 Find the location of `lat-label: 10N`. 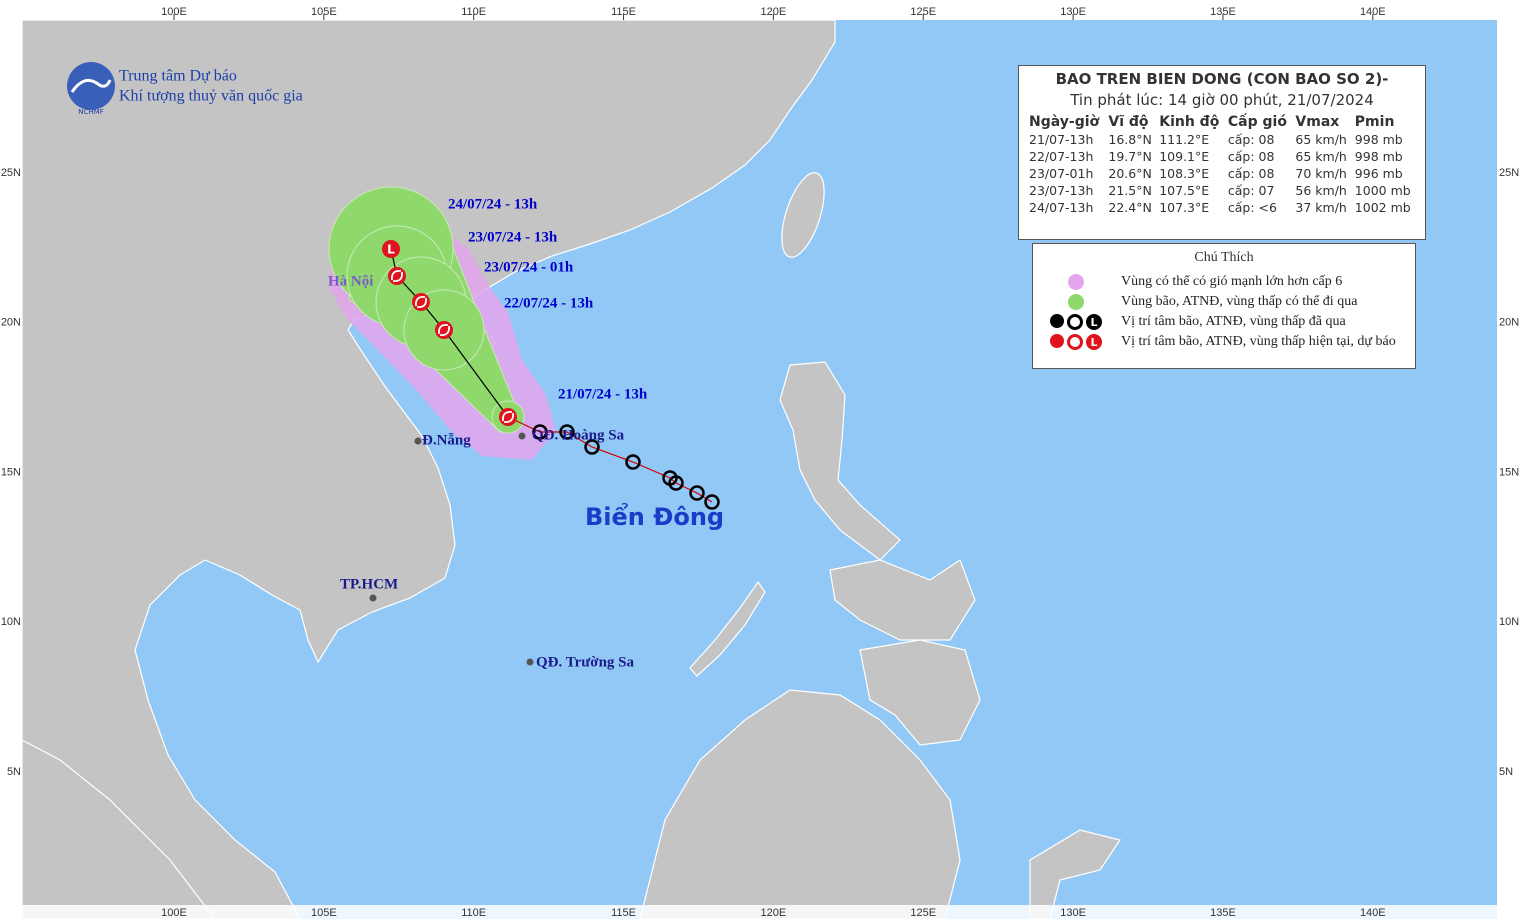

lat-label: 10N is located at coordinates (1509, 622).